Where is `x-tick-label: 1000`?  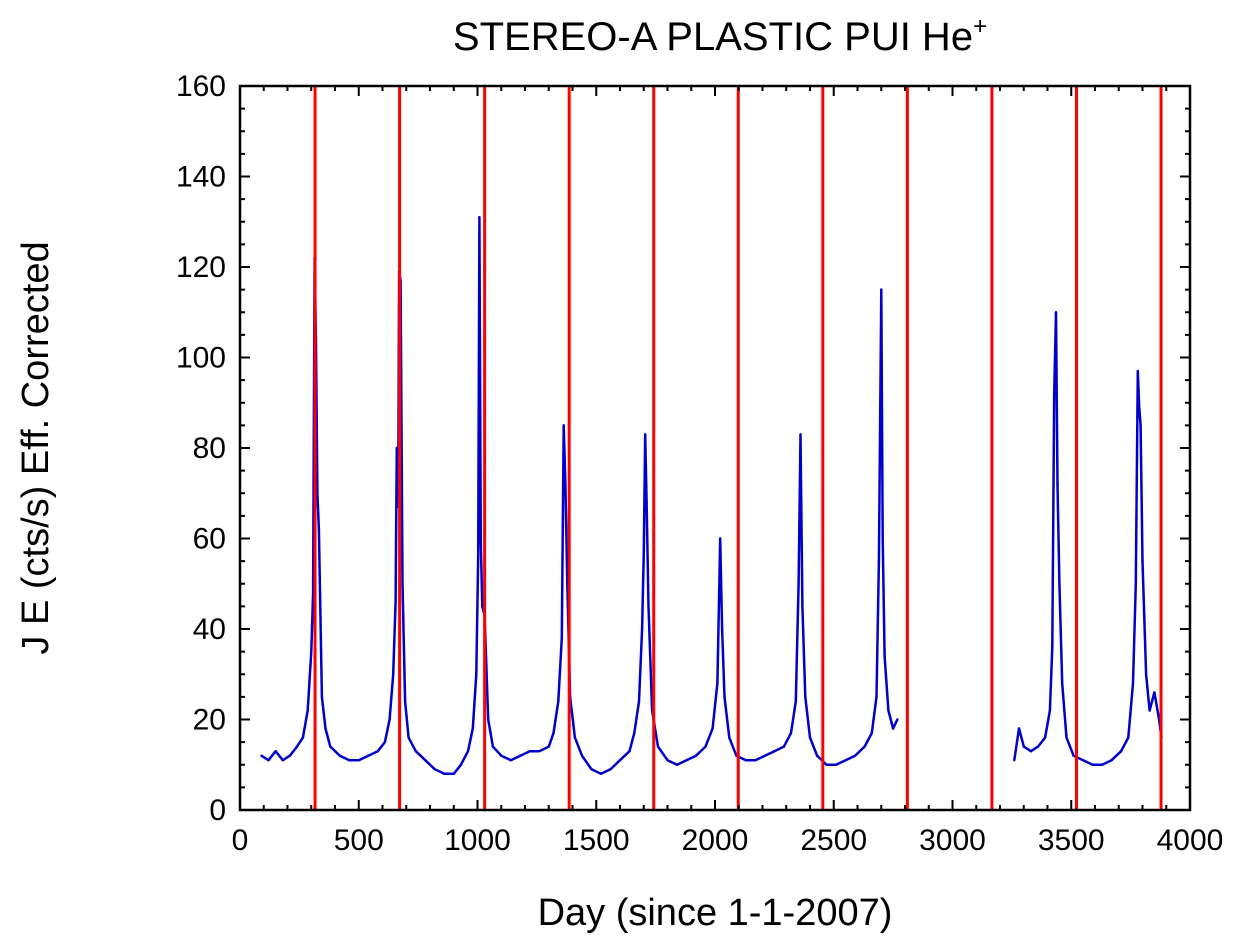
x-tick-label: 1000 is located at coordinates (477, 840).